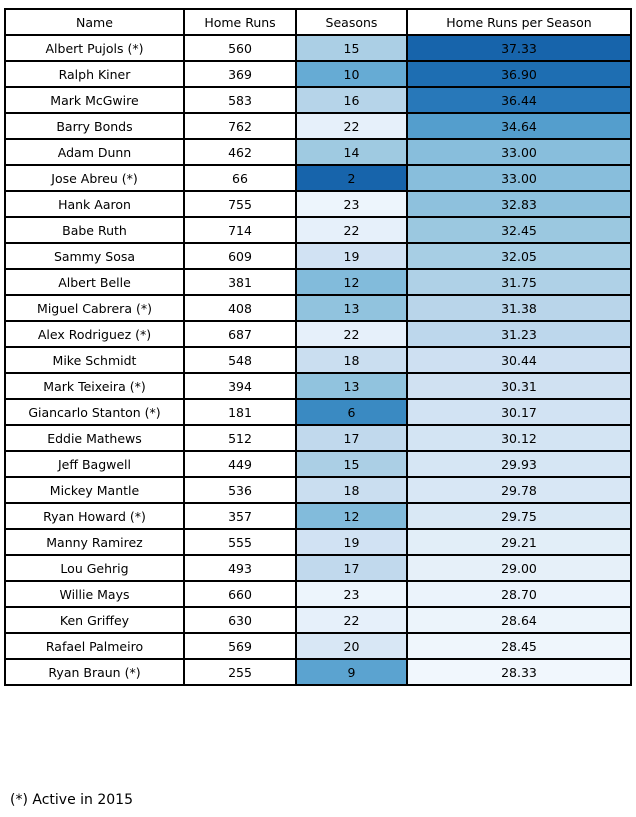 The height and width of the screenshot is (817, 636). Describe the element at coordinates (519, 516) in the screenshot. I see `hr-per-season-cell: 29.75` at that location.